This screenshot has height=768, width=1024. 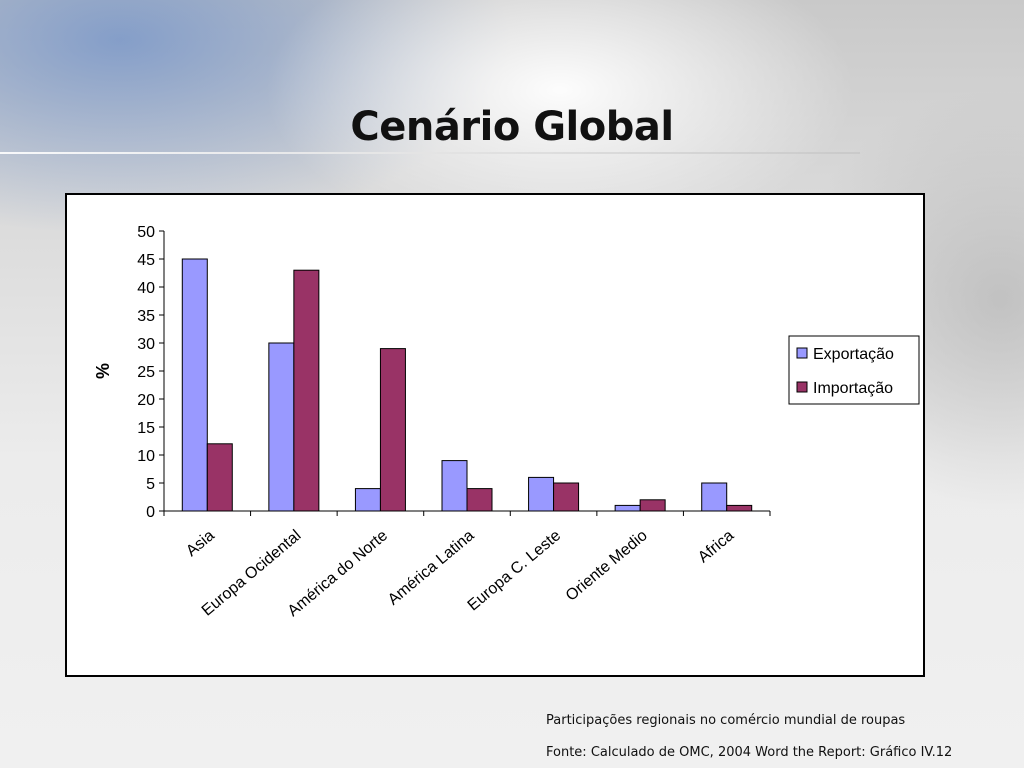 I want to click on legend-label: Importação, so click(x=853, y=388).